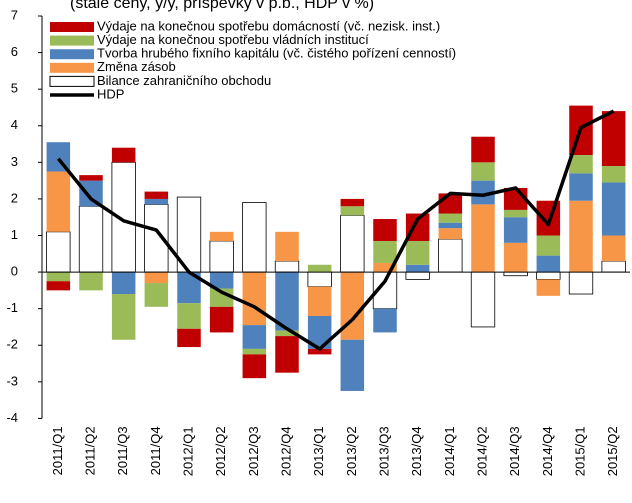 The width and height of the screenshot is (632, 503). What do you see at coordinates (351, 451) in the screenshot?
I see `x-tick-label: 2013/Q2` at bounding box center [351, 451].